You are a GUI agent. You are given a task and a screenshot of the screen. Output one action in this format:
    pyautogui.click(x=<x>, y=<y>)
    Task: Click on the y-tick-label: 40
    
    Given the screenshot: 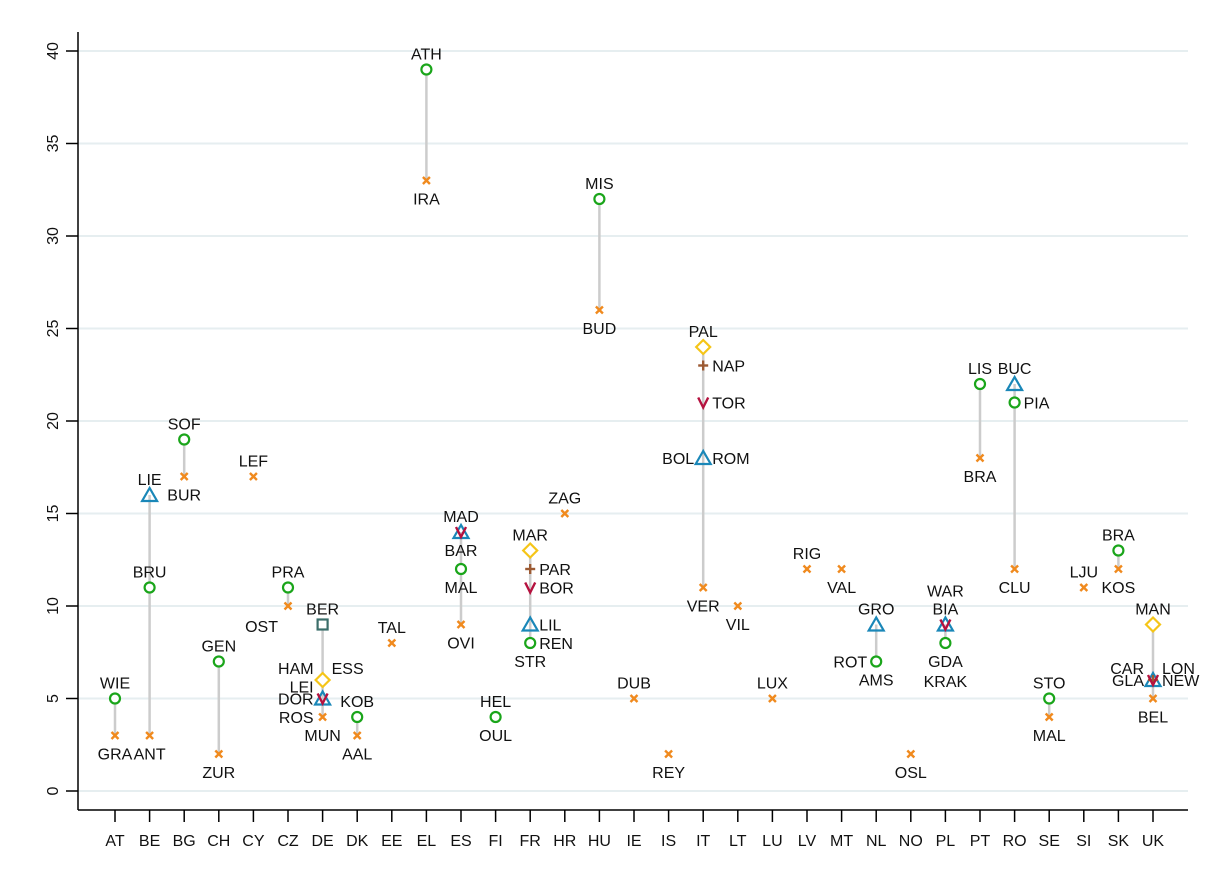 What is the action you would take?
    pyautogui.click(x=53, y=51)
    